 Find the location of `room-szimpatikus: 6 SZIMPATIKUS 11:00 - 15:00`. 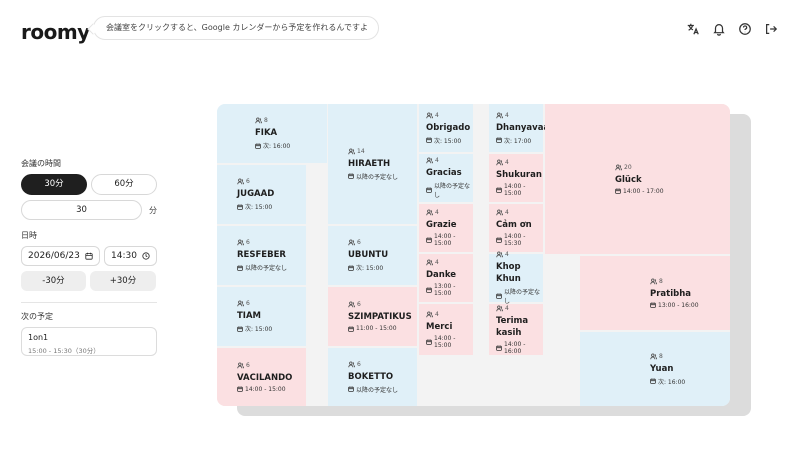

room-szimpatikus: 6 SZIMPATIKUS 11:00 - 15:00 is located at coordinates (372, 316).